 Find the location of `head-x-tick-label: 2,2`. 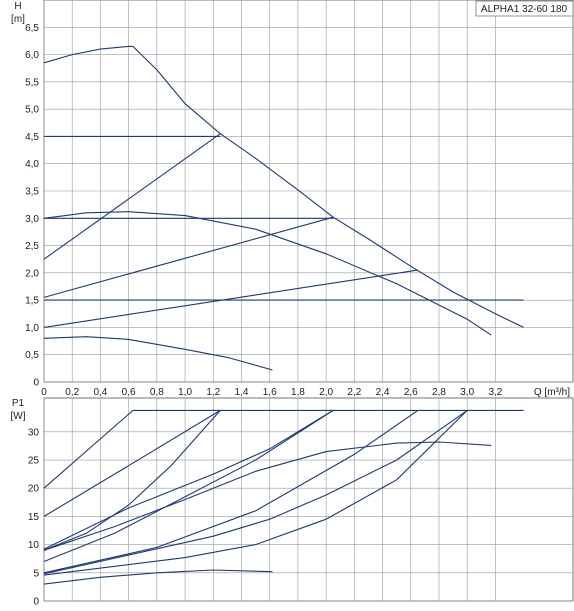

head-x-tick-label: 2,2 is located at coordinates (354, 392).